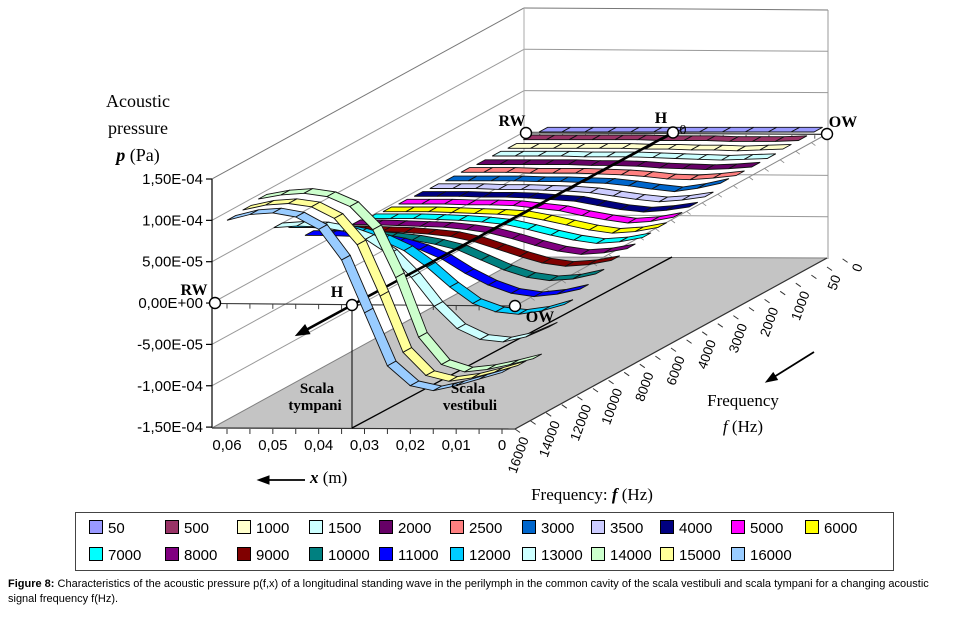 The width and height of the screenshot is (958, 620). What do you see at coordinates (700, 555) in the screenshot?
I see `legend-label: 15000` at bounding box center [700, 555].